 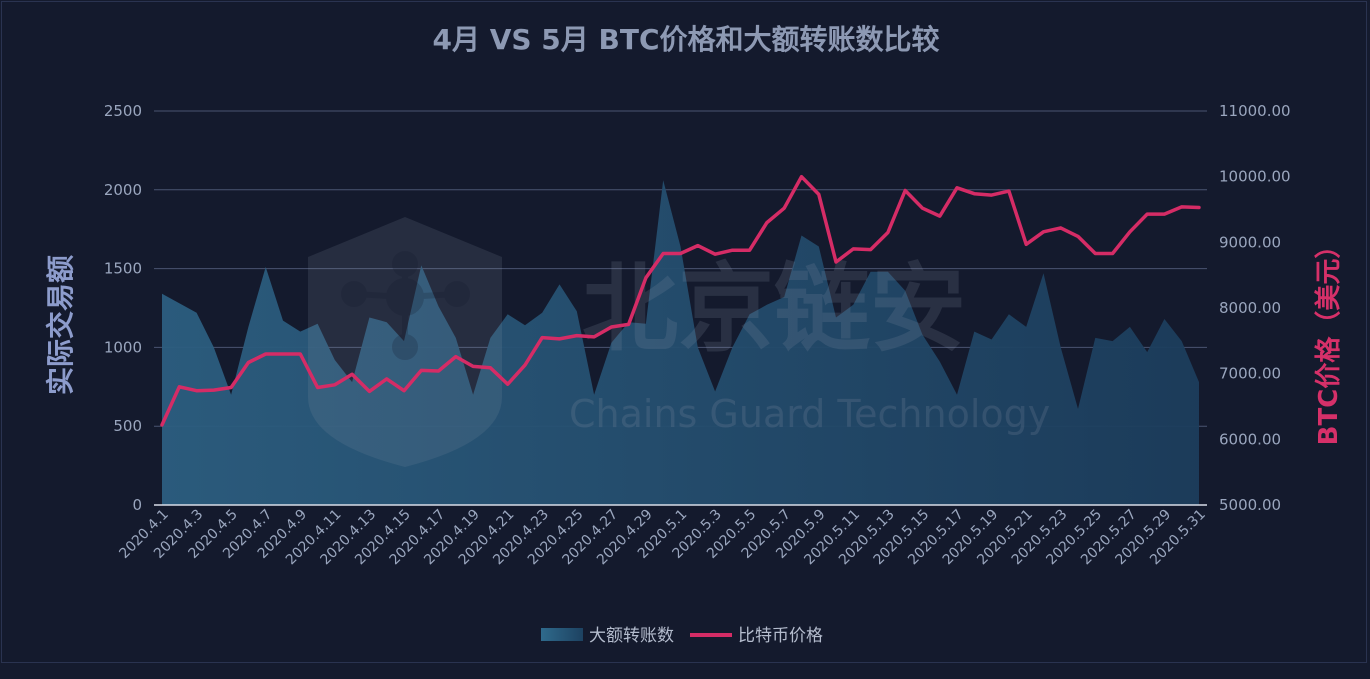 I want to click on y-right-tick-label: 11000.00, so click(x=1255, y=111).